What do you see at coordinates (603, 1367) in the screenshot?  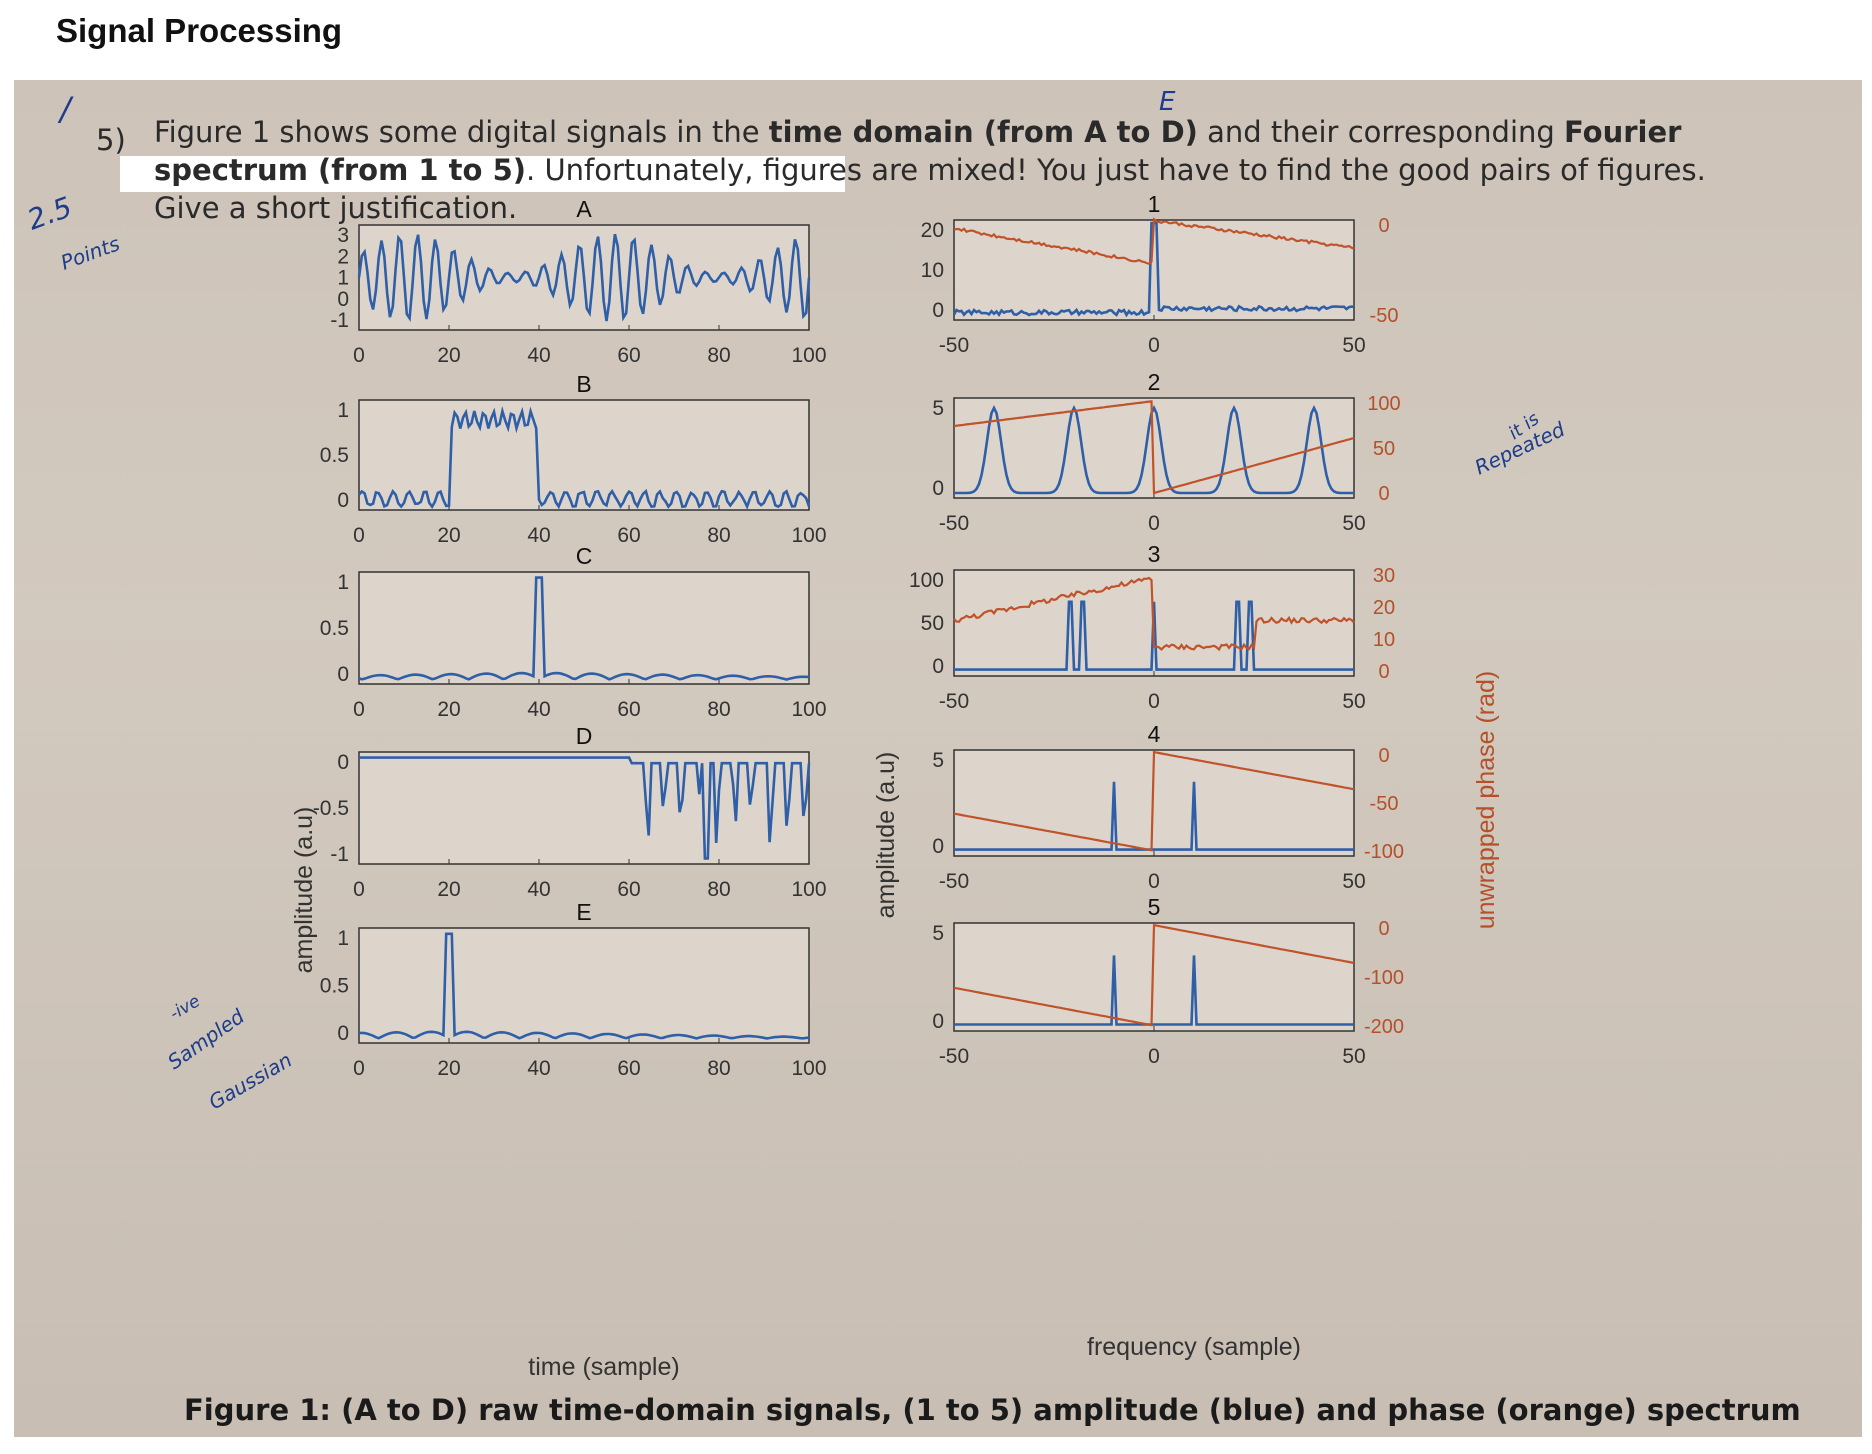 I see `time-xlabel: time (sample)` at bounding box center [603, 1367].